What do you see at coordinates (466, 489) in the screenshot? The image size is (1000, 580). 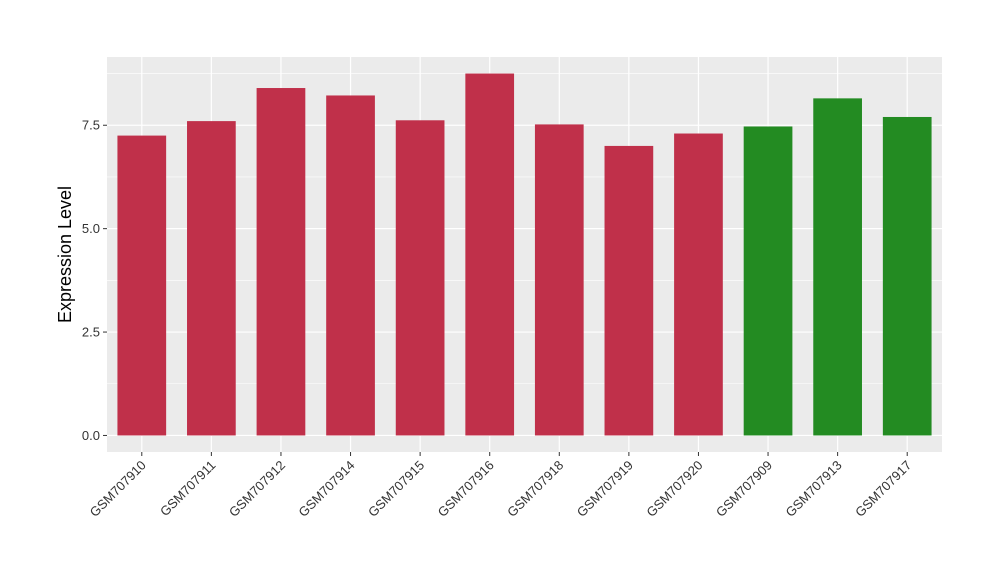 I see `x-tick-label: GSM707916` at bounding box center [466, 489].